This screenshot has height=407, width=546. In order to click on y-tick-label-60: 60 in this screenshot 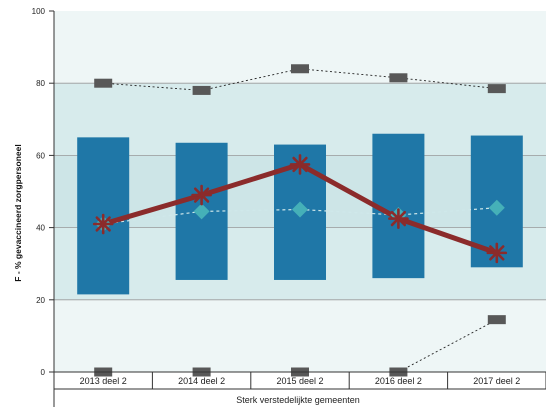, I will do `click(40, 155)`.